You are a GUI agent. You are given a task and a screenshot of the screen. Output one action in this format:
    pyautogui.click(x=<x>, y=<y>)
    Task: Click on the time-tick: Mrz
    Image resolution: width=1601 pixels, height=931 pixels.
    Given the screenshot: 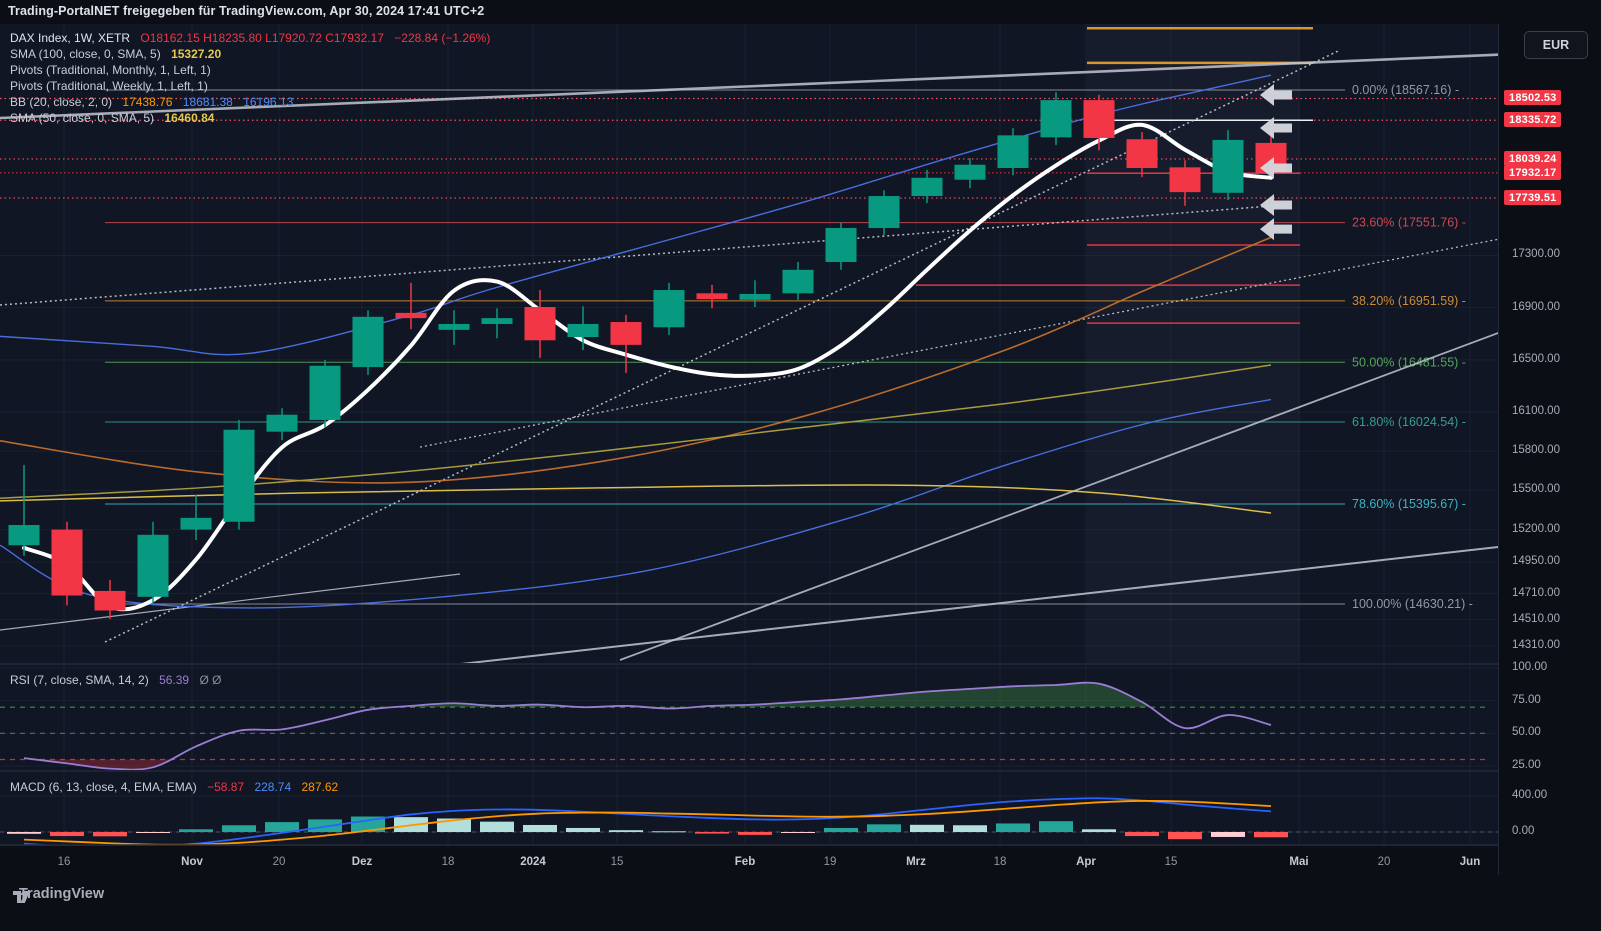 What is the action you would take?
    pyautogui.click(x=916, y=862)
    